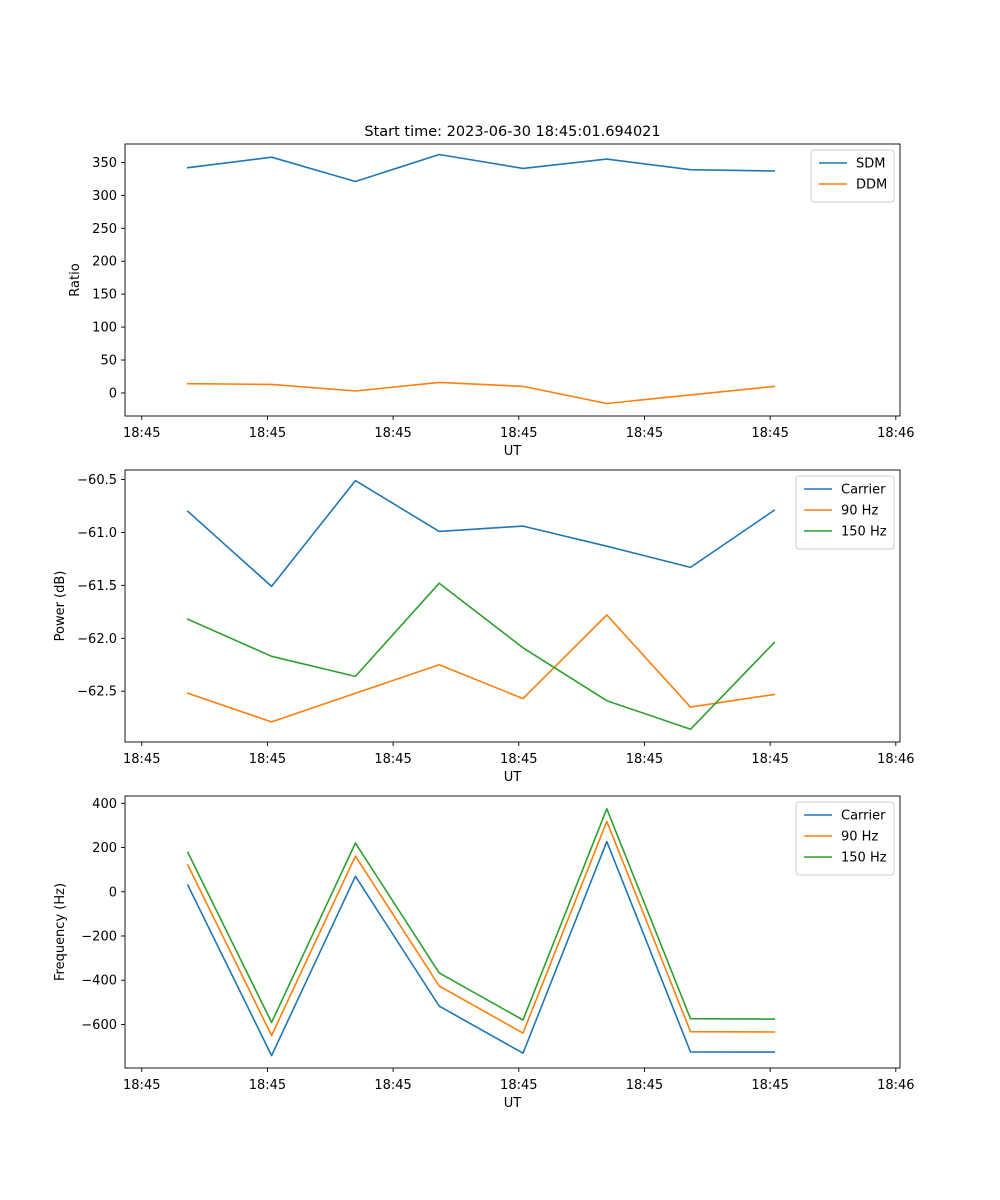  What do you see at coordinates (871, 185) in the screenshot?
I see `legend-label: DDM` at bounding box center [871, 185].